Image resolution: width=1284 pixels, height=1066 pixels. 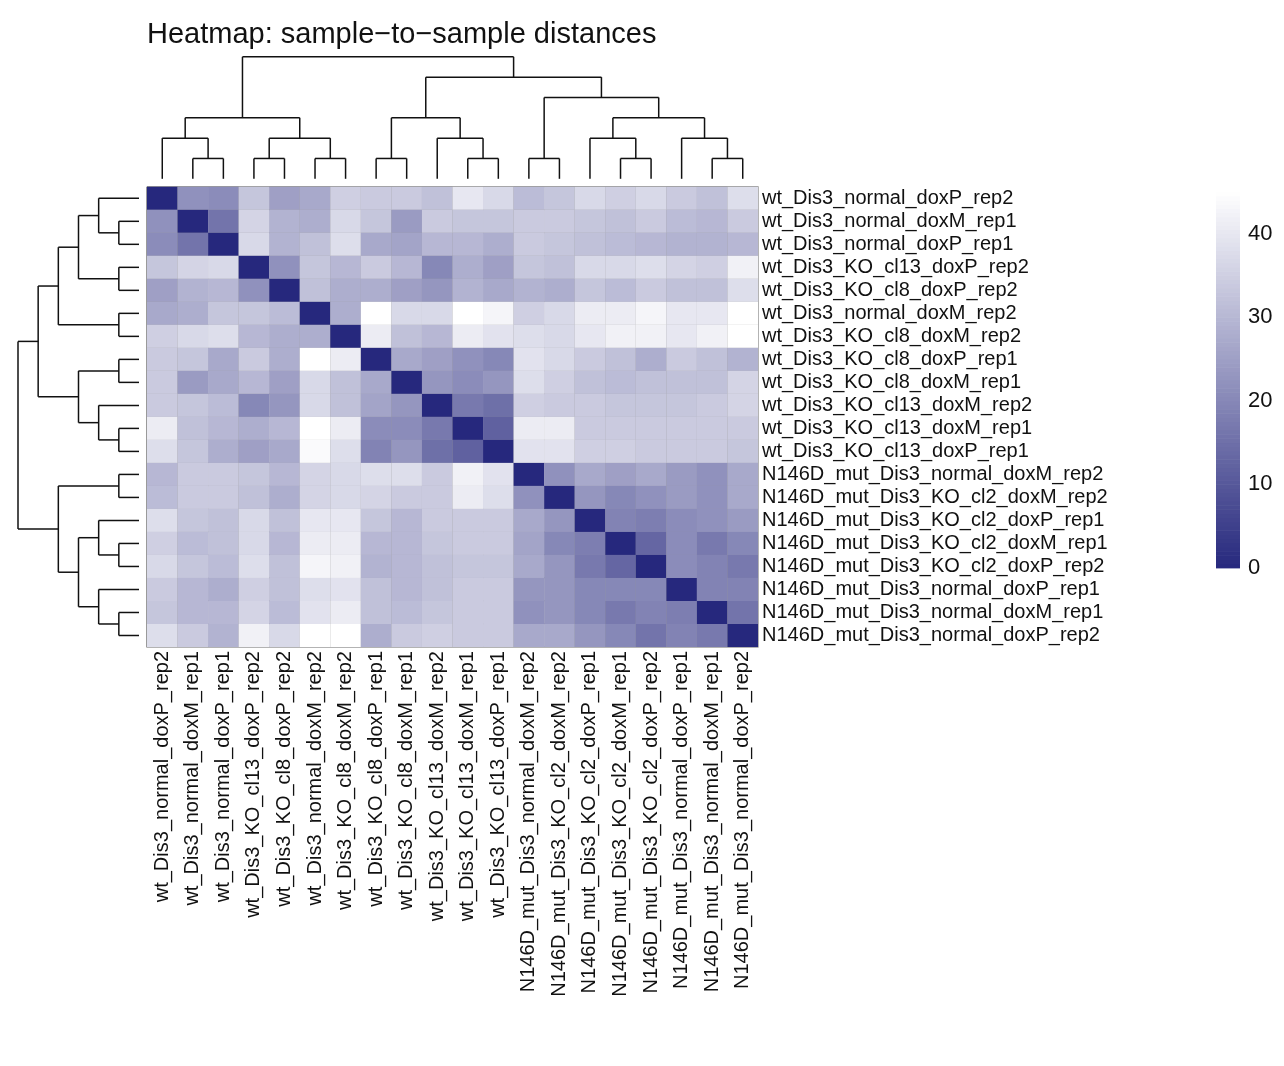 What do you see at coordinates (1260, 483) in the screenshot?
I see `color-bar-label: 10` at bounding box center [1260, 483].